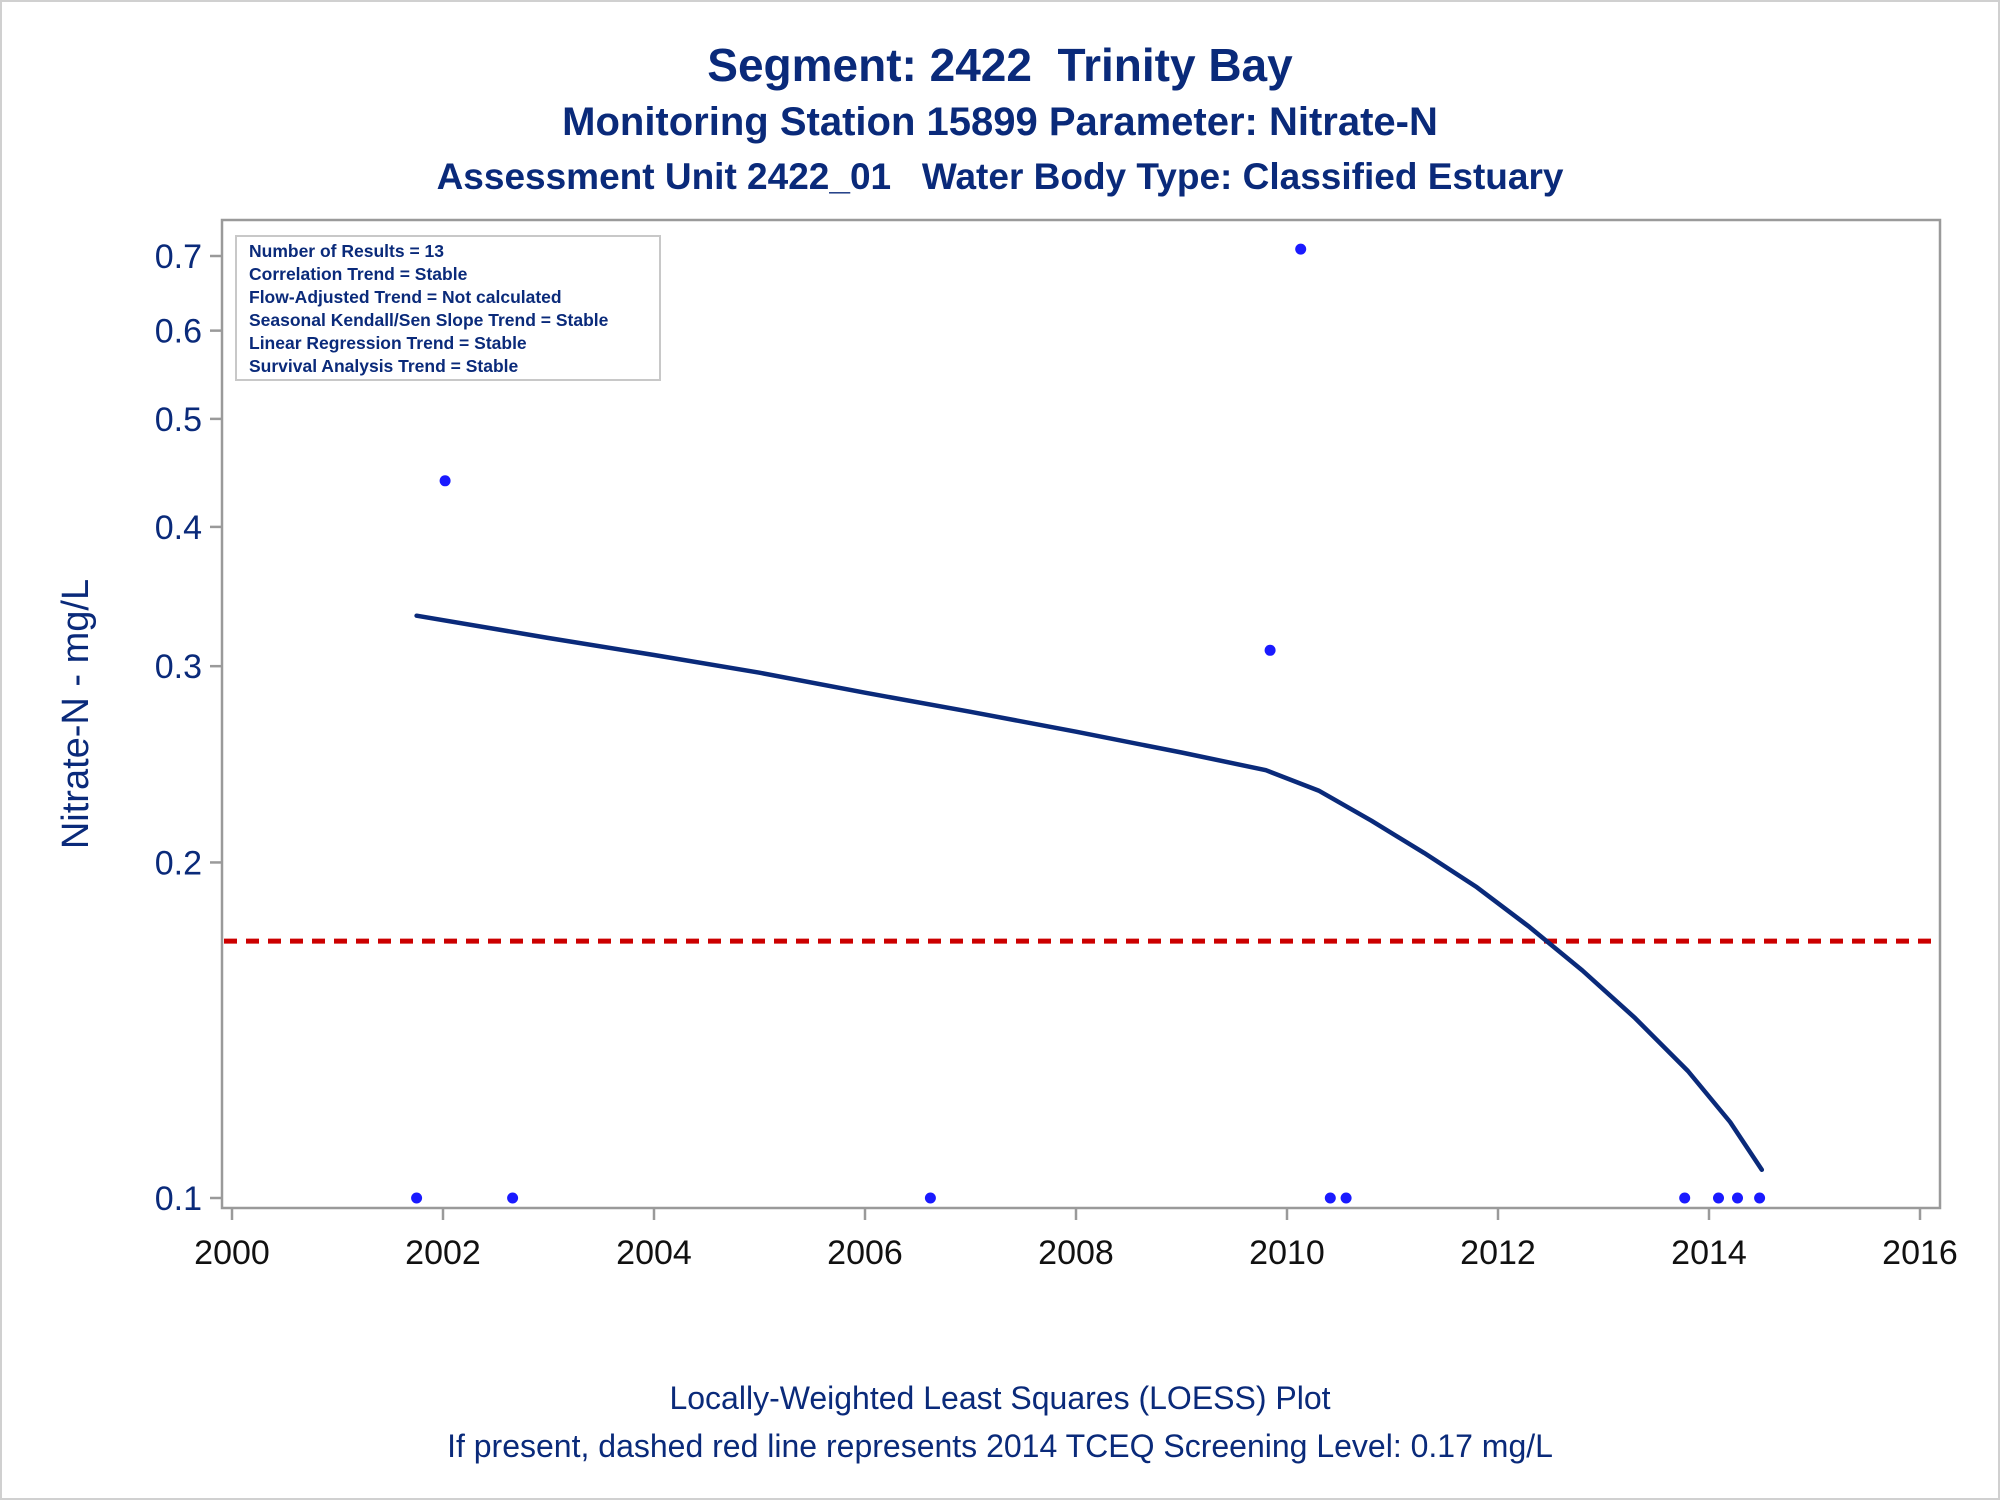 The image size is (2000, 1500). What do you see at coordinates (178, 257) in the screenshot?
I see `y-tick-label-0.7: 0.7` at bounding box center [178, 257].